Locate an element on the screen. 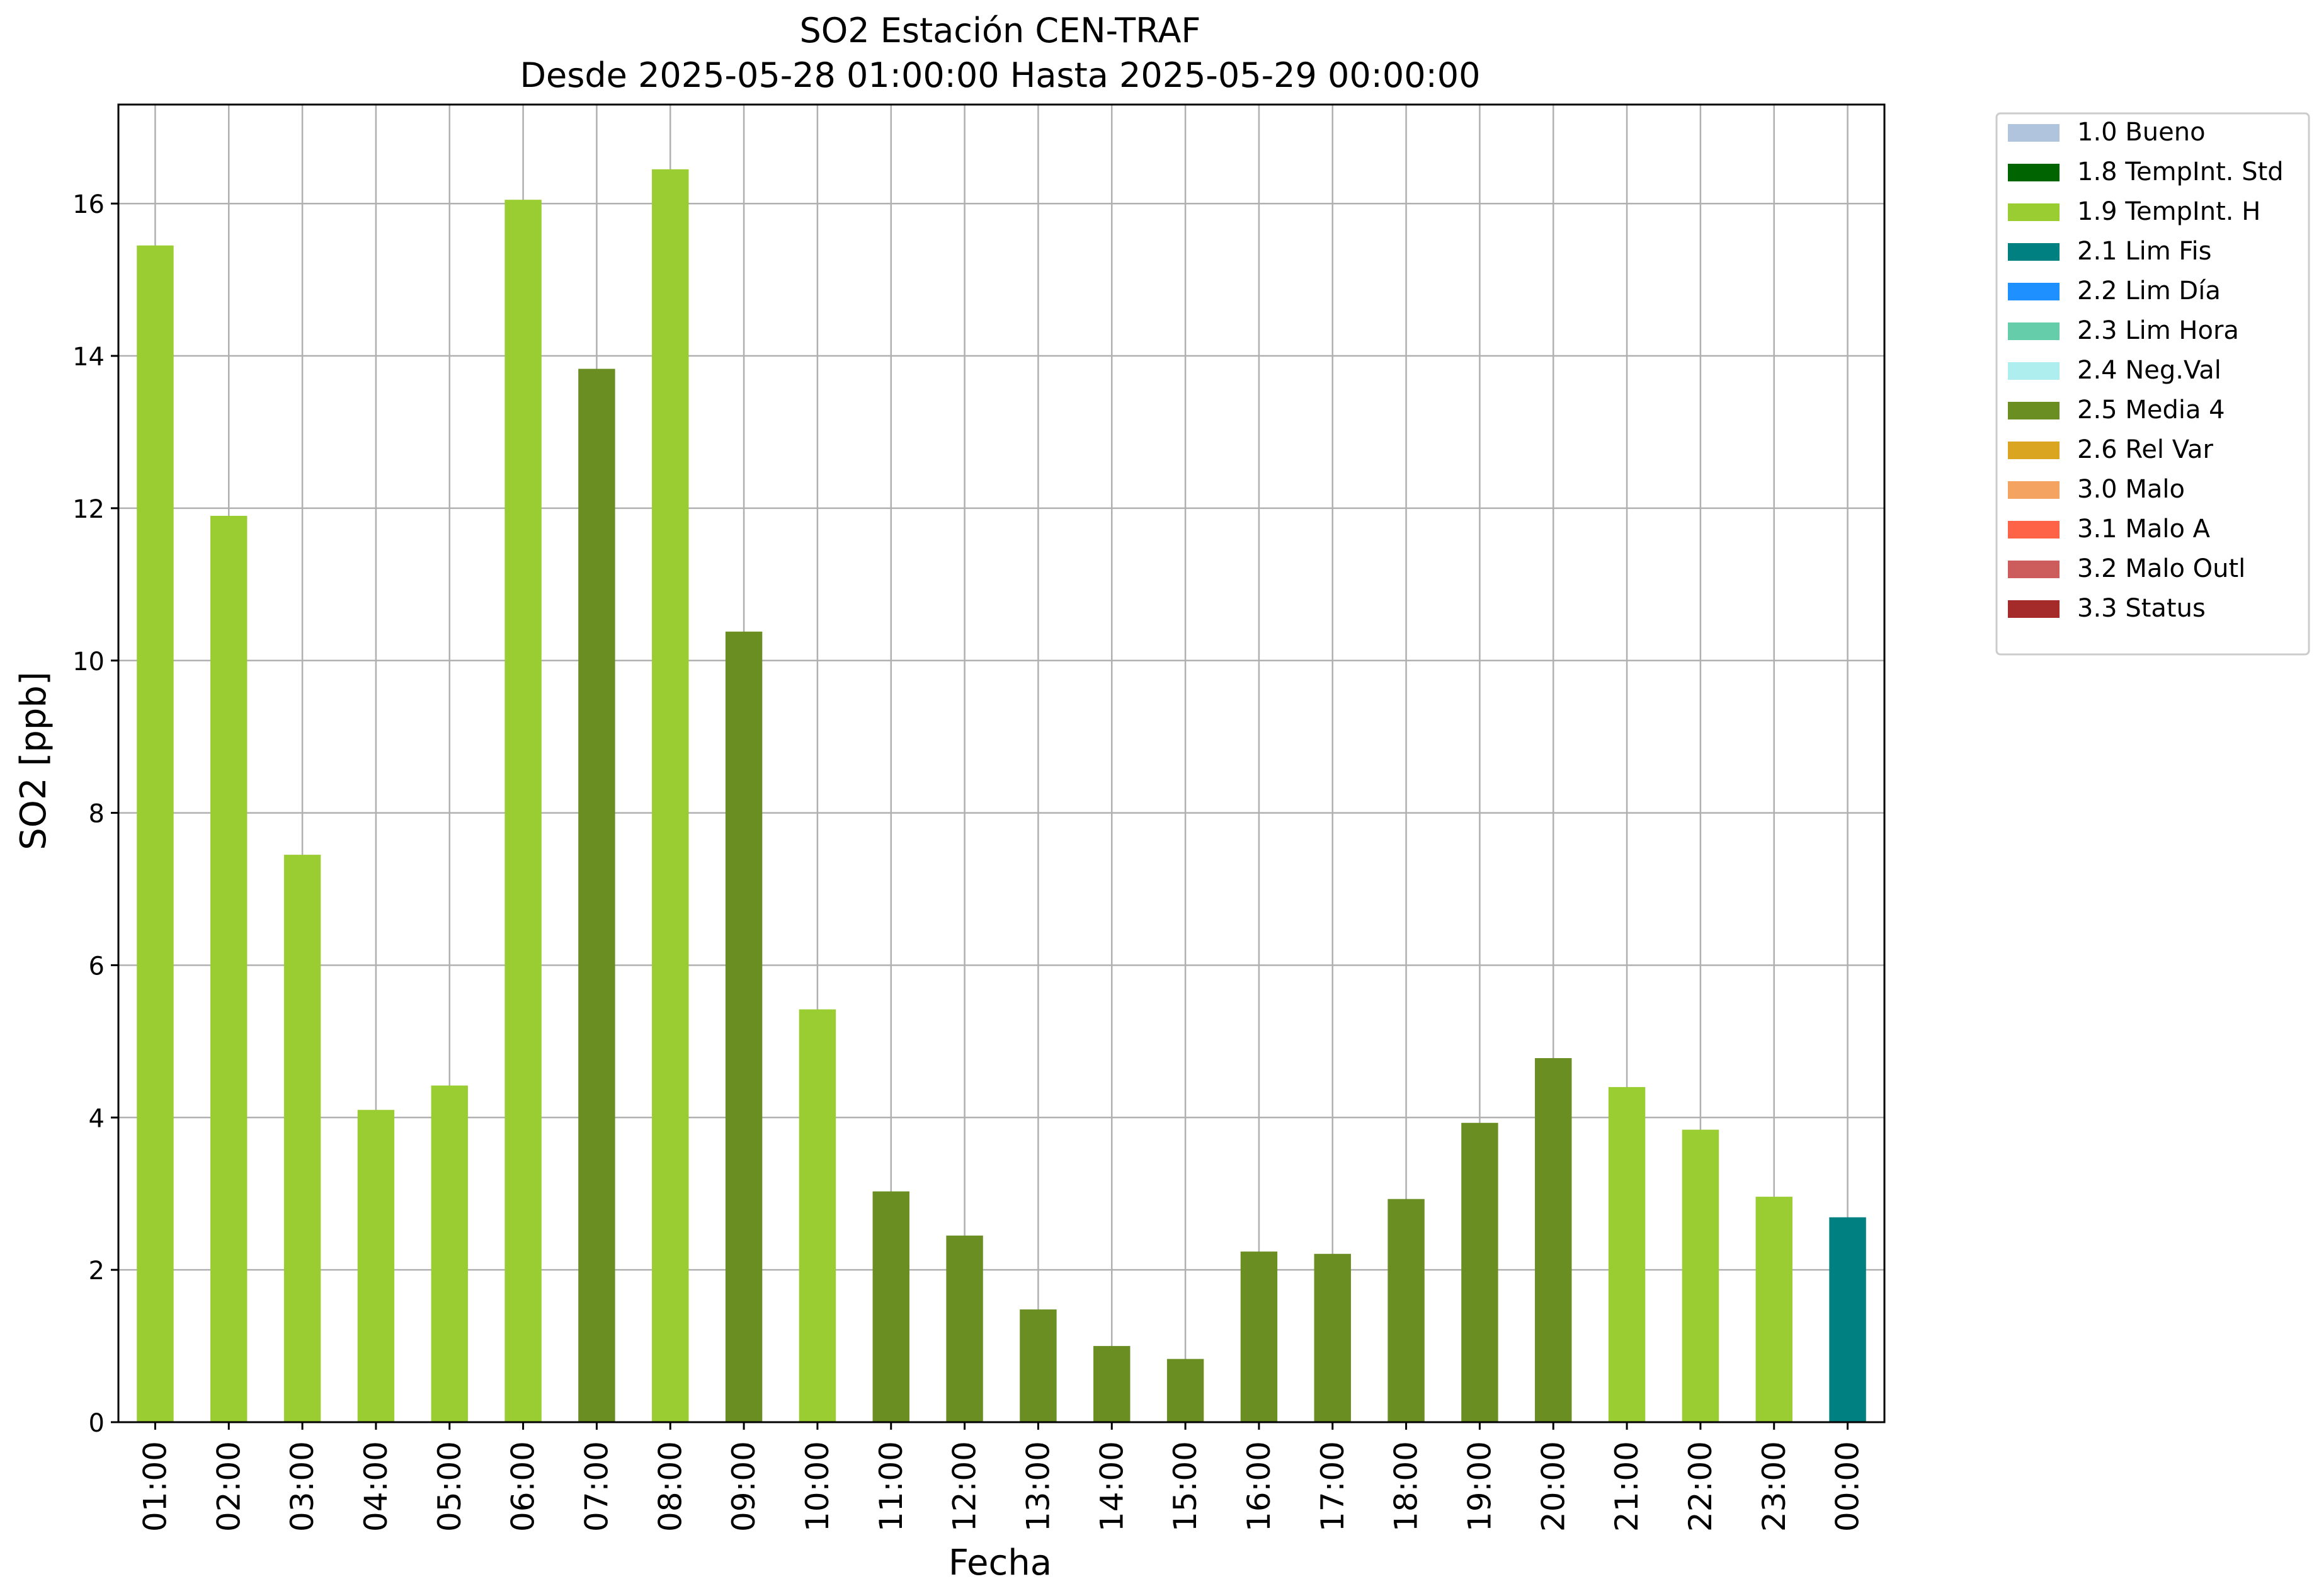 The height and width of the screenshot is (1596, 2319). legend-frame is located at coordinates (2152, 384).